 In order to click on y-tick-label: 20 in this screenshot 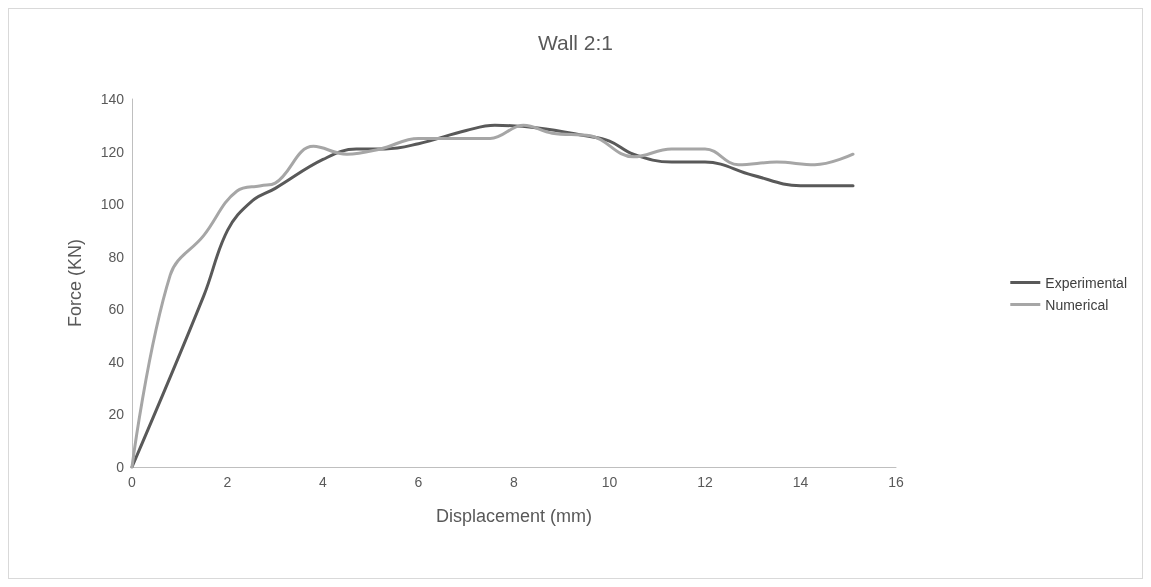, I will do `click(116, 414)`.